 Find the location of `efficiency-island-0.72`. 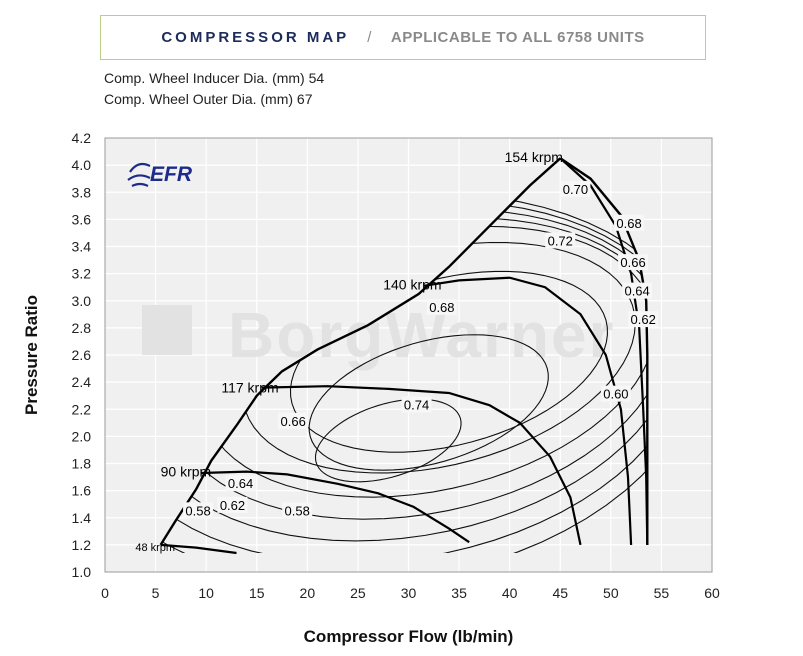

efficiency-island-0.72 is located at coordinates (428, 402).